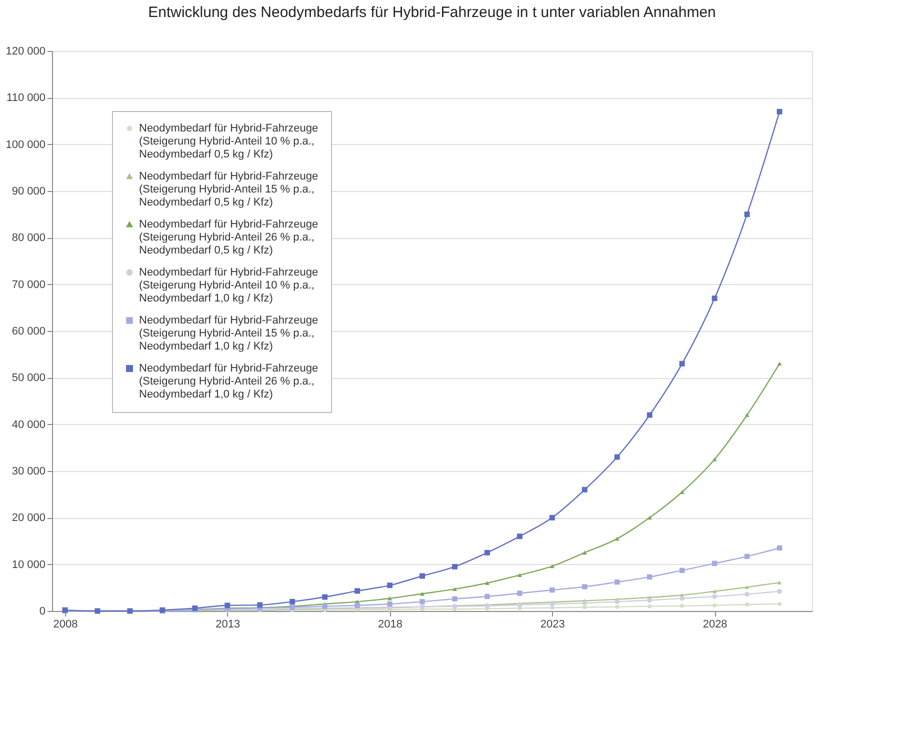 The height and width of the screenshot is (741, 901). What do you see at coordinates (29, 238) in the screenshot?
I see `y-tick-label: 80 000` at bounding box center [29, 238].